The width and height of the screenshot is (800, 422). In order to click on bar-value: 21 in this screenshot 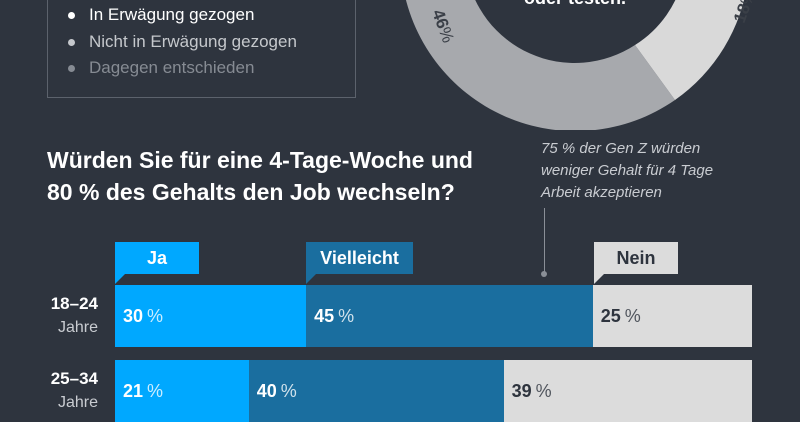, I will do `click(133, 390)`.